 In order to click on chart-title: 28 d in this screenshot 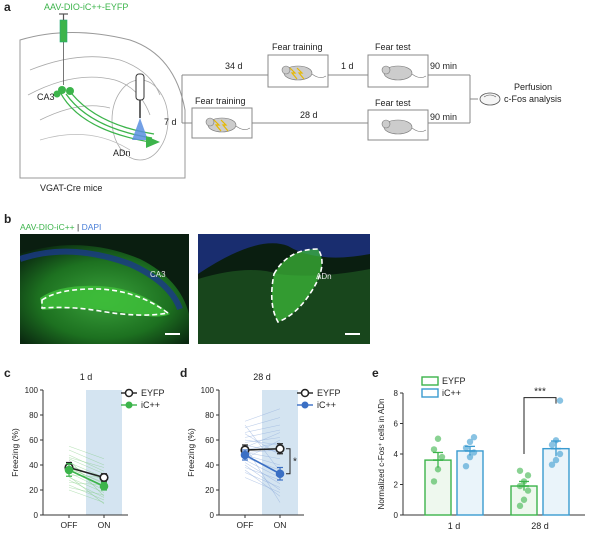, I will do `click(262, 377)`.